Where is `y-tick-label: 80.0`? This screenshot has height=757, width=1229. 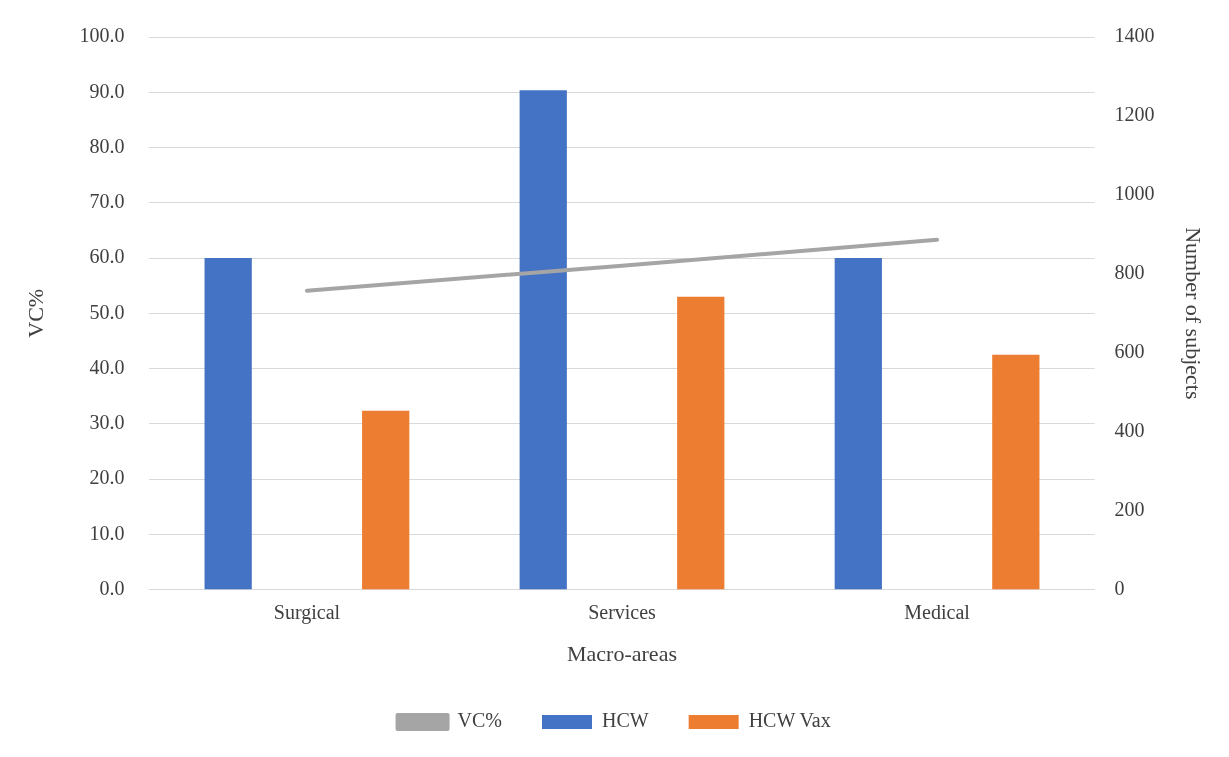 y-tick-label: 80.0 is located at coordinates (107, 145).